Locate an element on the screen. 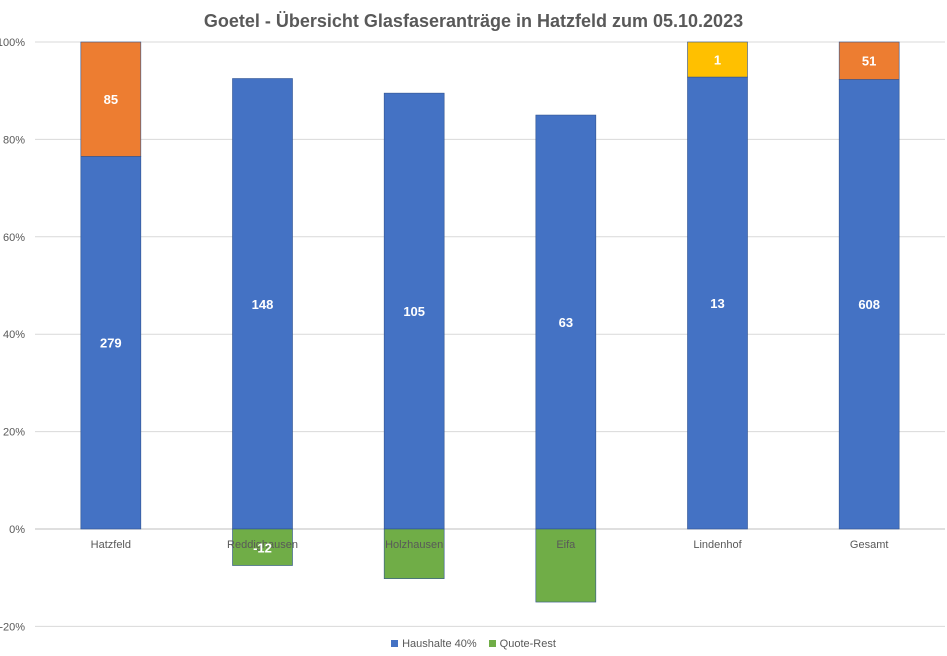 The width and height of the screenshot is (947, 656). data-label: 85 is located at coordinates (111, 99).